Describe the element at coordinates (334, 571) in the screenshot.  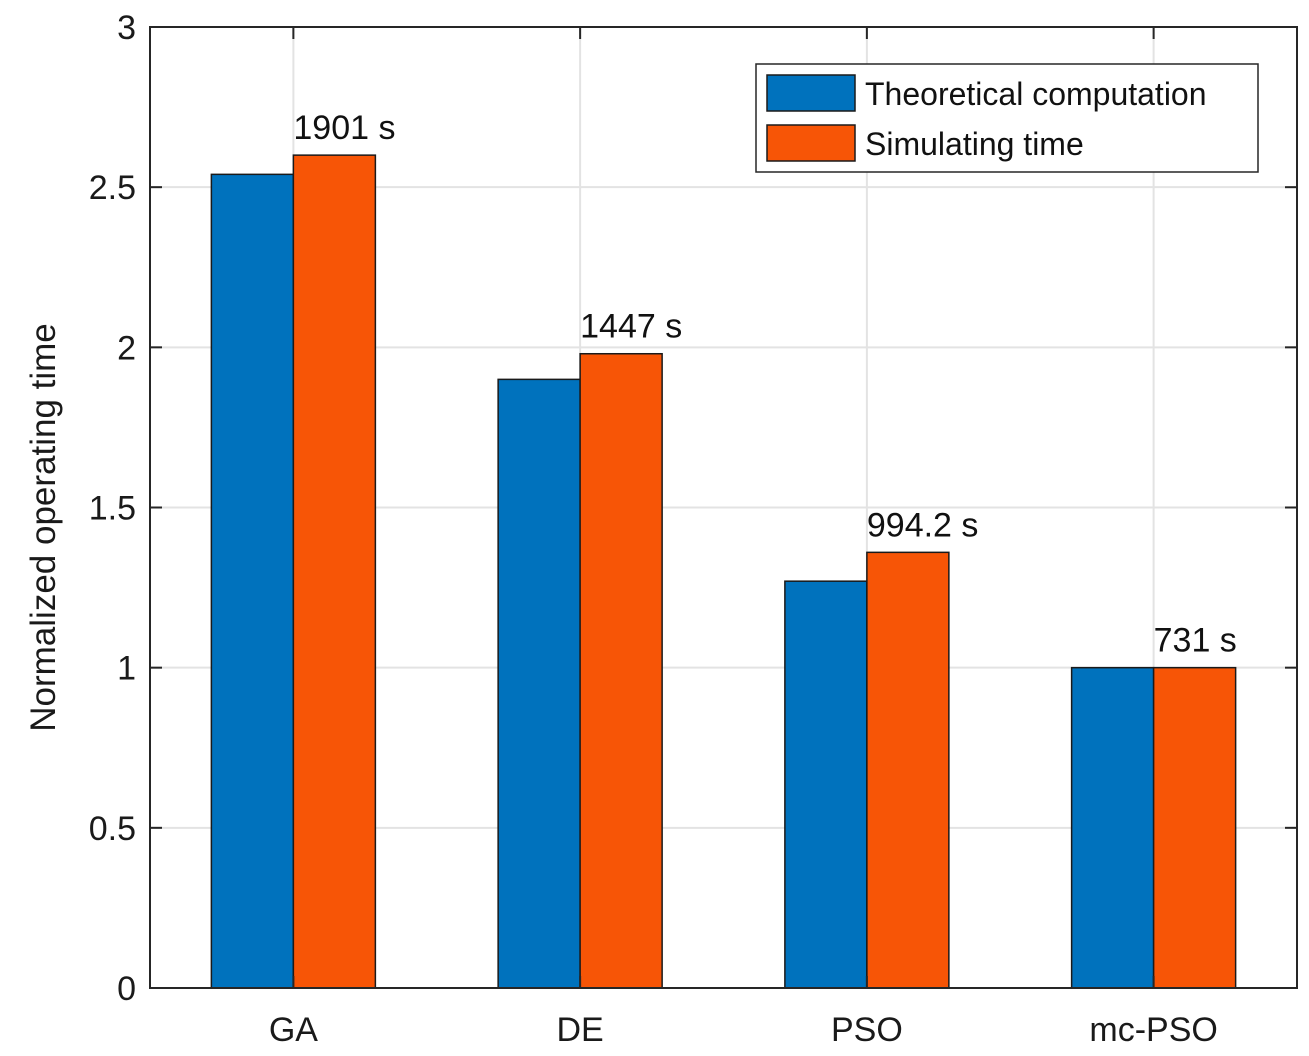
I see `bar-simulating-ga` at that location.